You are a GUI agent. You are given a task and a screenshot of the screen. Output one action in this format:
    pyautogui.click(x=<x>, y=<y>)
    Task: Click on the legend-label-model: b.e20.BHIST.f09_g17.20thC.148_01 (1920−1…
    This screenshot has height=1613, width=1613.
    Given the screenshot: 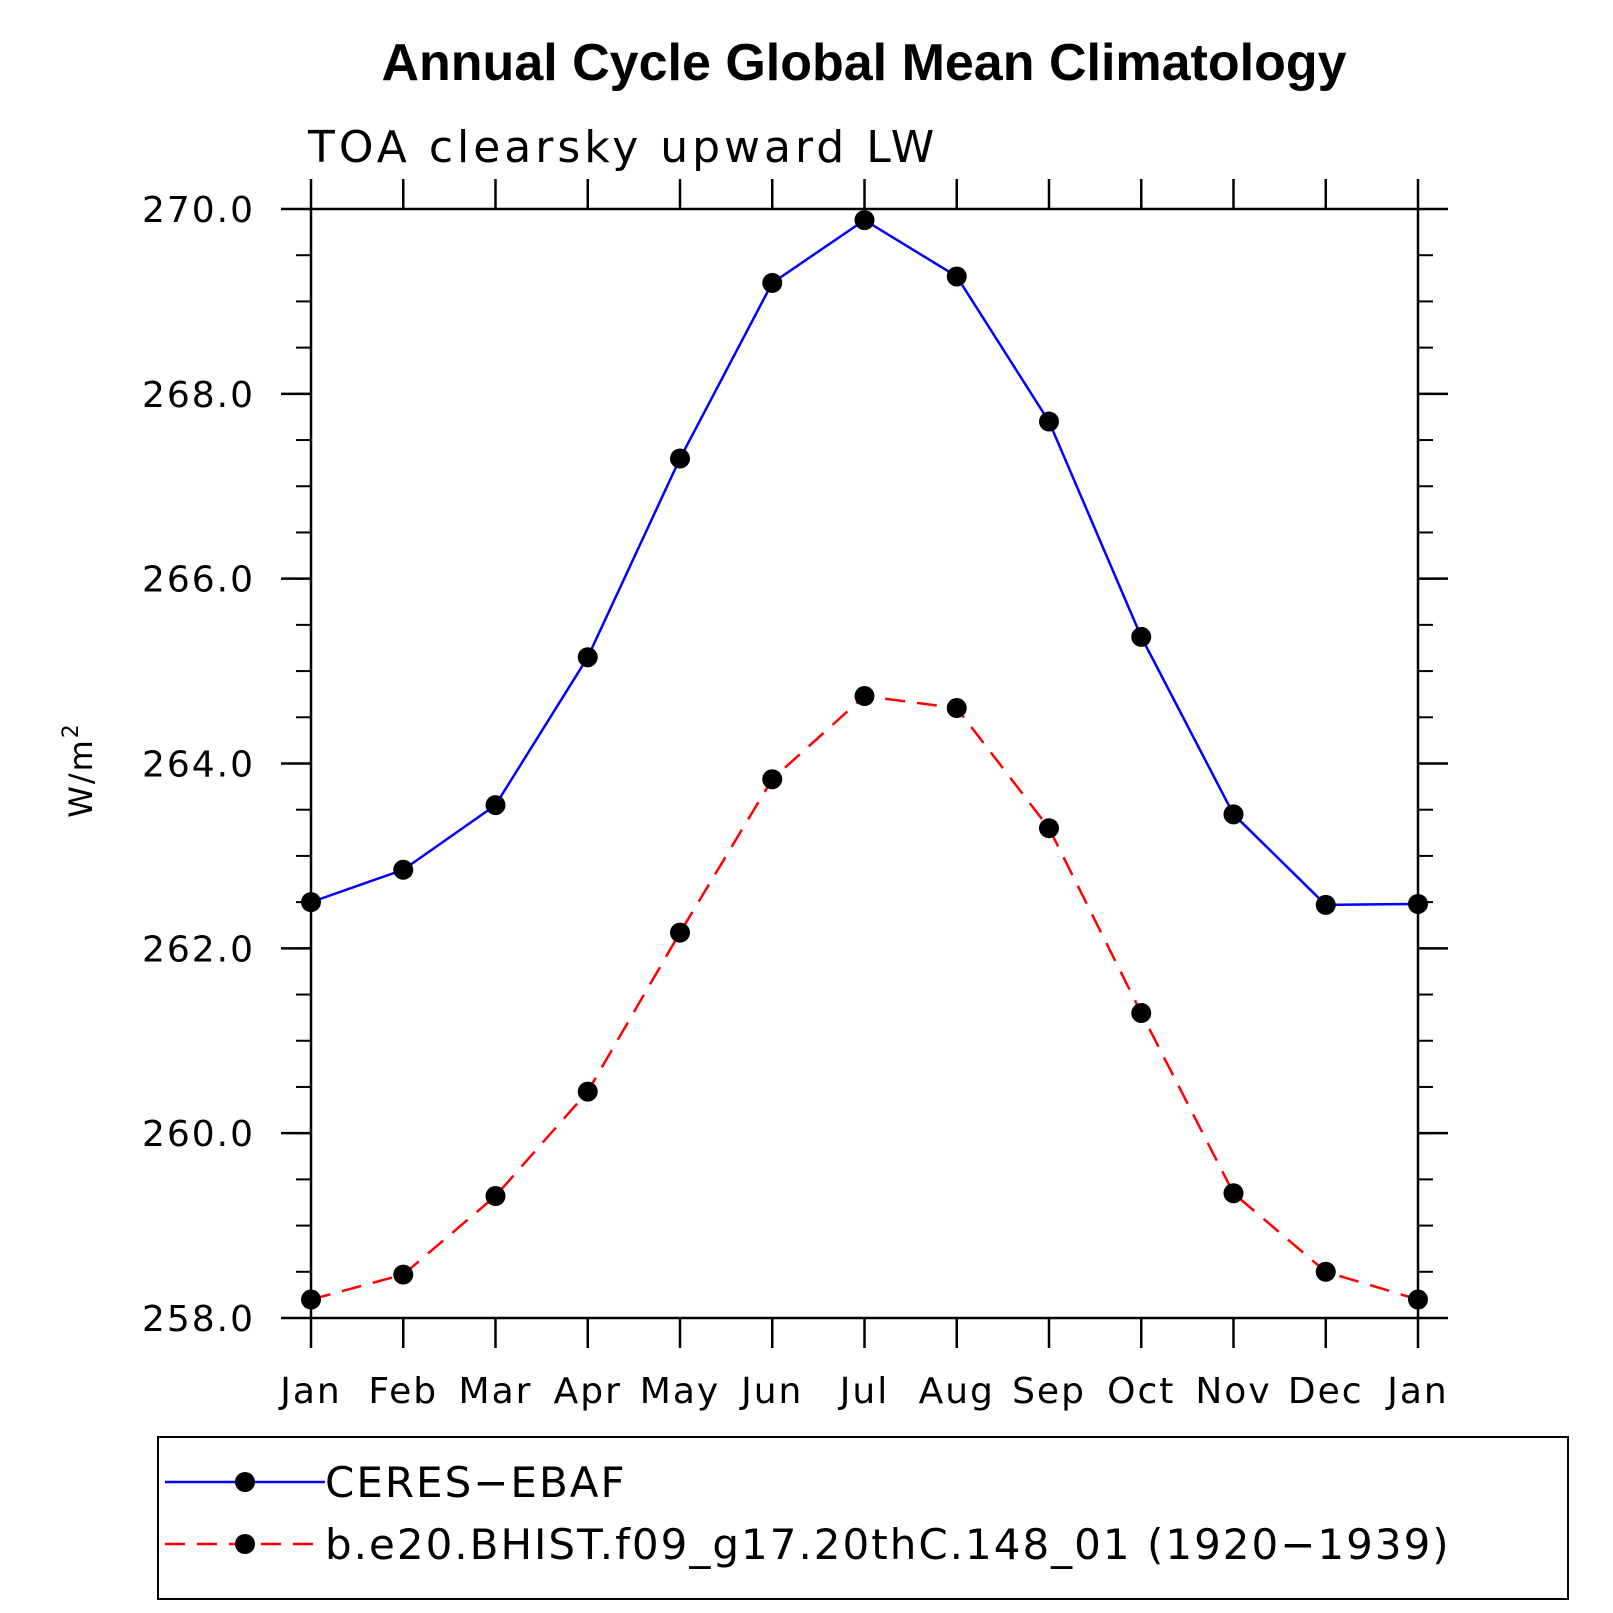 What is the action you would take?
    pyautogui.click(x=888, y=1544)
    